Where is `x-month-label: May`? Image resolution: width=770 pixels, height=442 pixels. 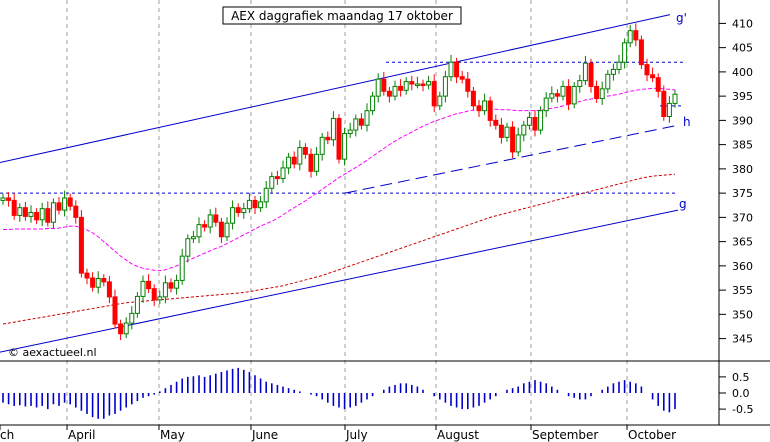 x-month-label: May is located at coordinates (172, 435).